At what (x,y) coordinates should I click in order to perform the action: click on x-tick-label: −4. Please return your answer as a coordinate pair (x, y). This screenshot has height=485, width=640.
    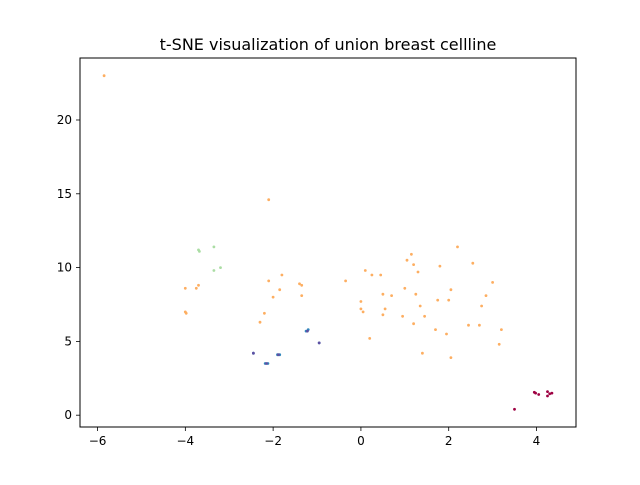
    Looking at the image, I should click on (185, 441).